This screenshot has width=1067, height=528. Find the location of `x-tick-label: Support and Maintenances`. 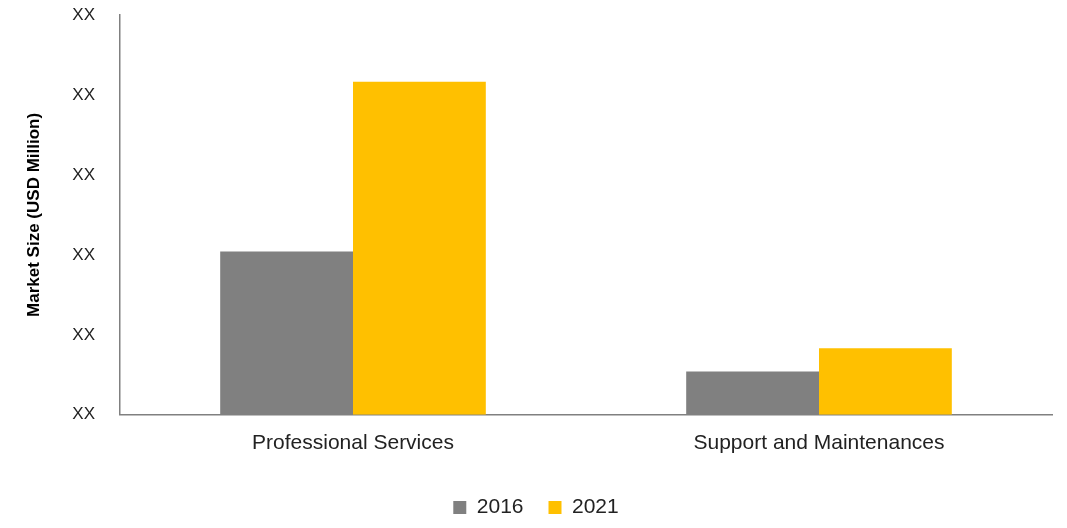

x-tick-label: Support and Maintenances is located at coordinates (819, 442).